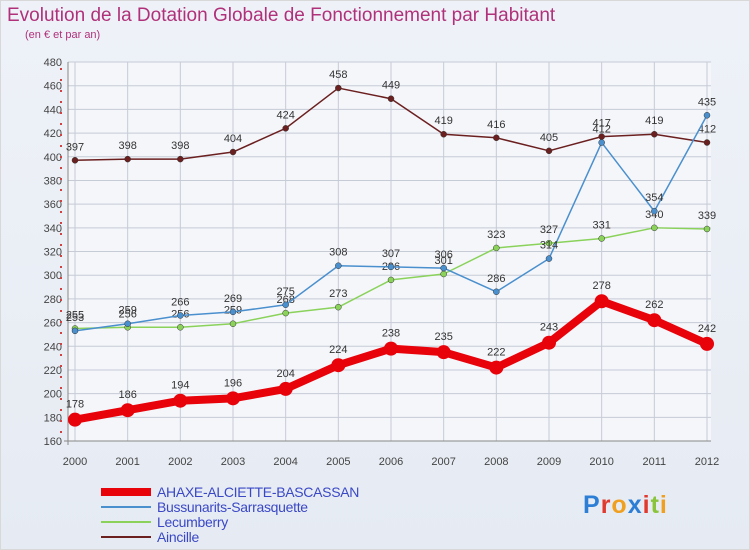 Image resolution: width=750 pixels, height=550 pixels. Describe the element at coordinates (75, 315) in the screenshot. I see `data-label: 255` at that location.